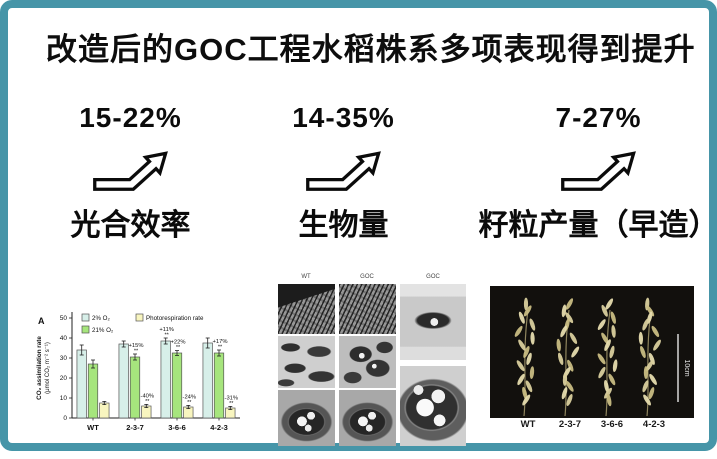 Image resolution: width=717 pixels, height=459 pixels. Describe the element at coordinates (686, 367) in the screenshot. I see `svg-text: 10cm` at that location.